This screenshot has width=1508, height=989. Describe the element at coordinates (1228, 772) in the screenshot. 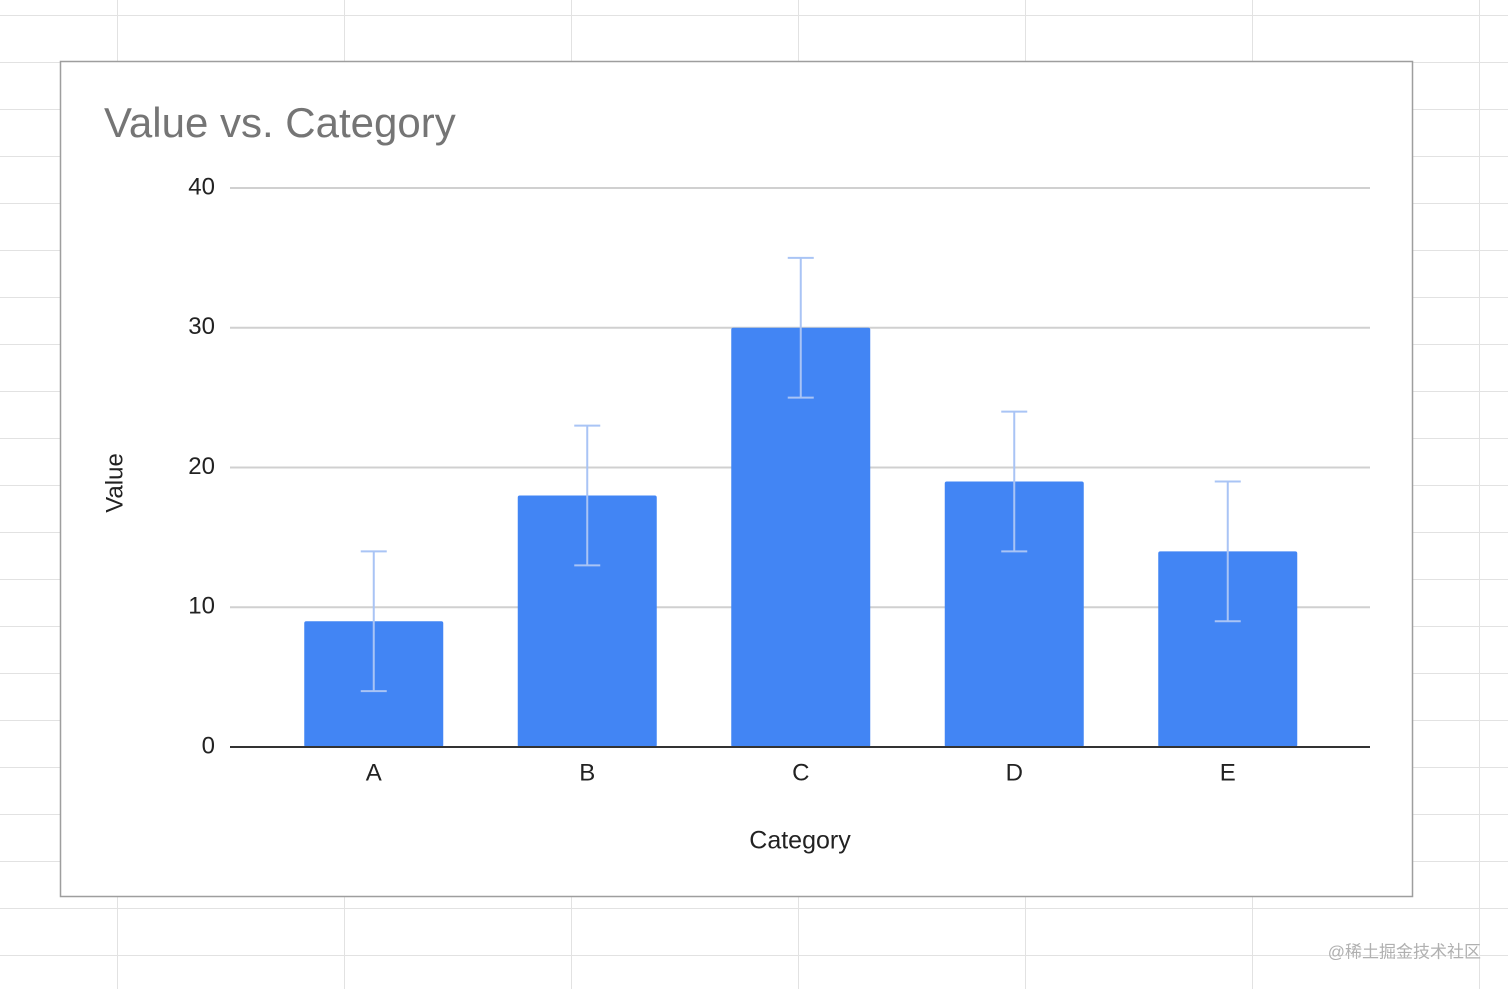

I see `x-tick-label: E` at that location.